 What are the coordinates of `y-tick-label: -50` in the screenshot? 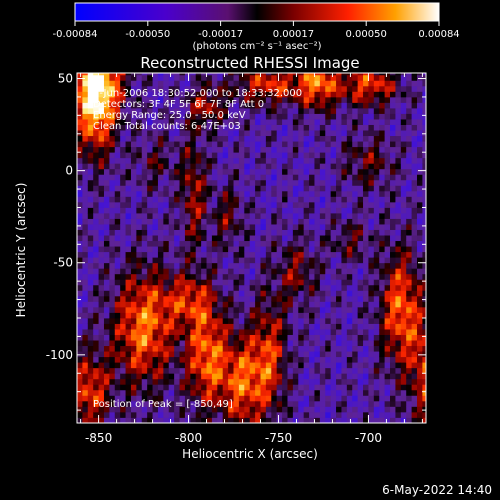 It's located at (63, 263).